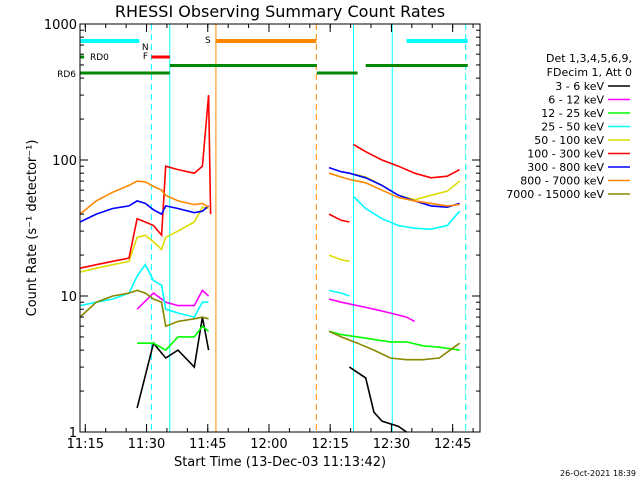 The height and width of the screenshot is (480, 640). I want to click on x-tick-label-0: 11:15, so click(85, 444).